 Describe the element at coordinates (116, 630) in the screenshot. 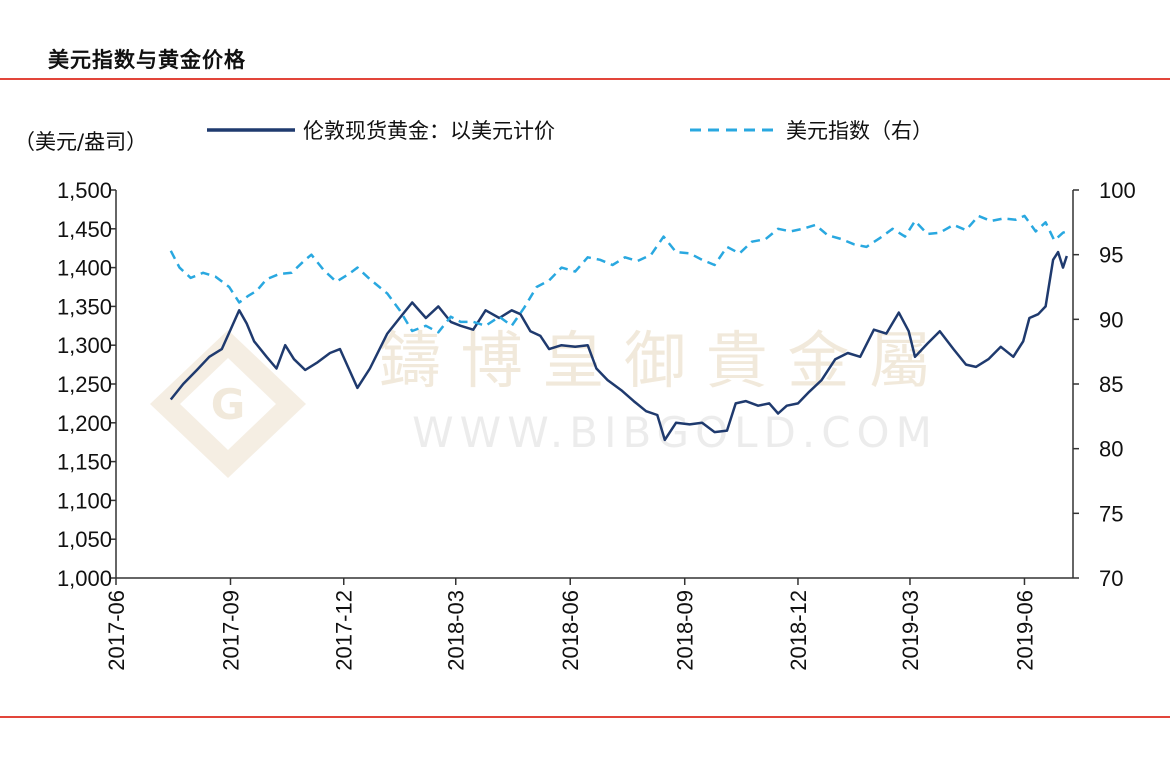

I see `x-tick-label: 2017-06` at that location.